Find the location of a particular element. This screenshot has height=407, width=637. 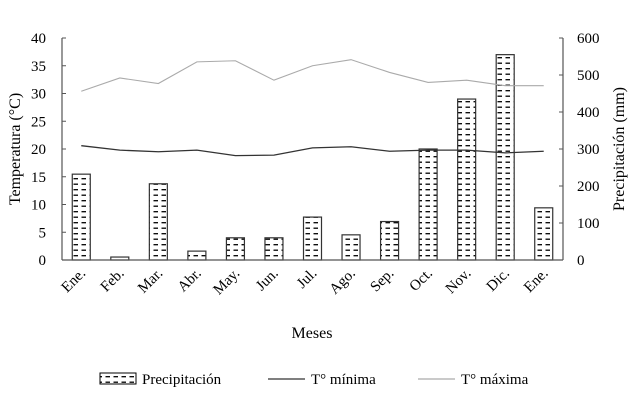

x-tick-label: Dic. is located at coordinates (498, 280).